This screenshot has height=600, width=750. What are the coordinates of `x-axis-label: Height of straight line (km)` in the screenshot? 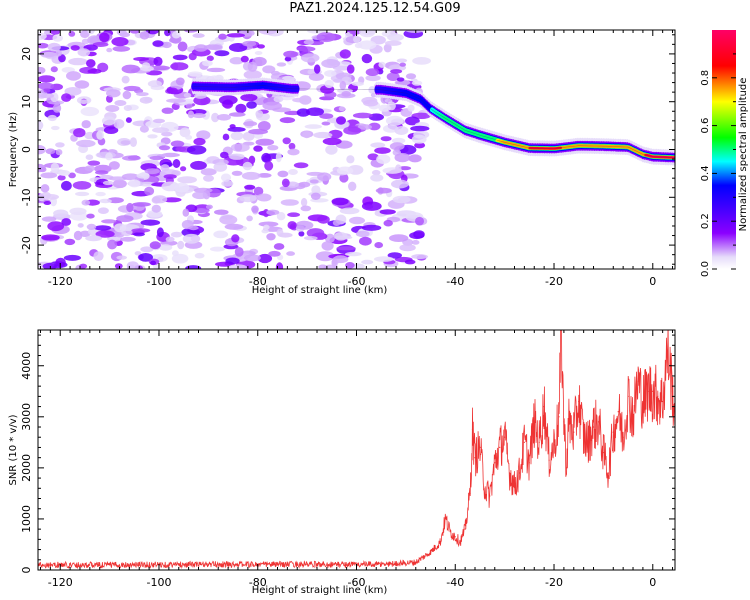 It's located at (320, 590).